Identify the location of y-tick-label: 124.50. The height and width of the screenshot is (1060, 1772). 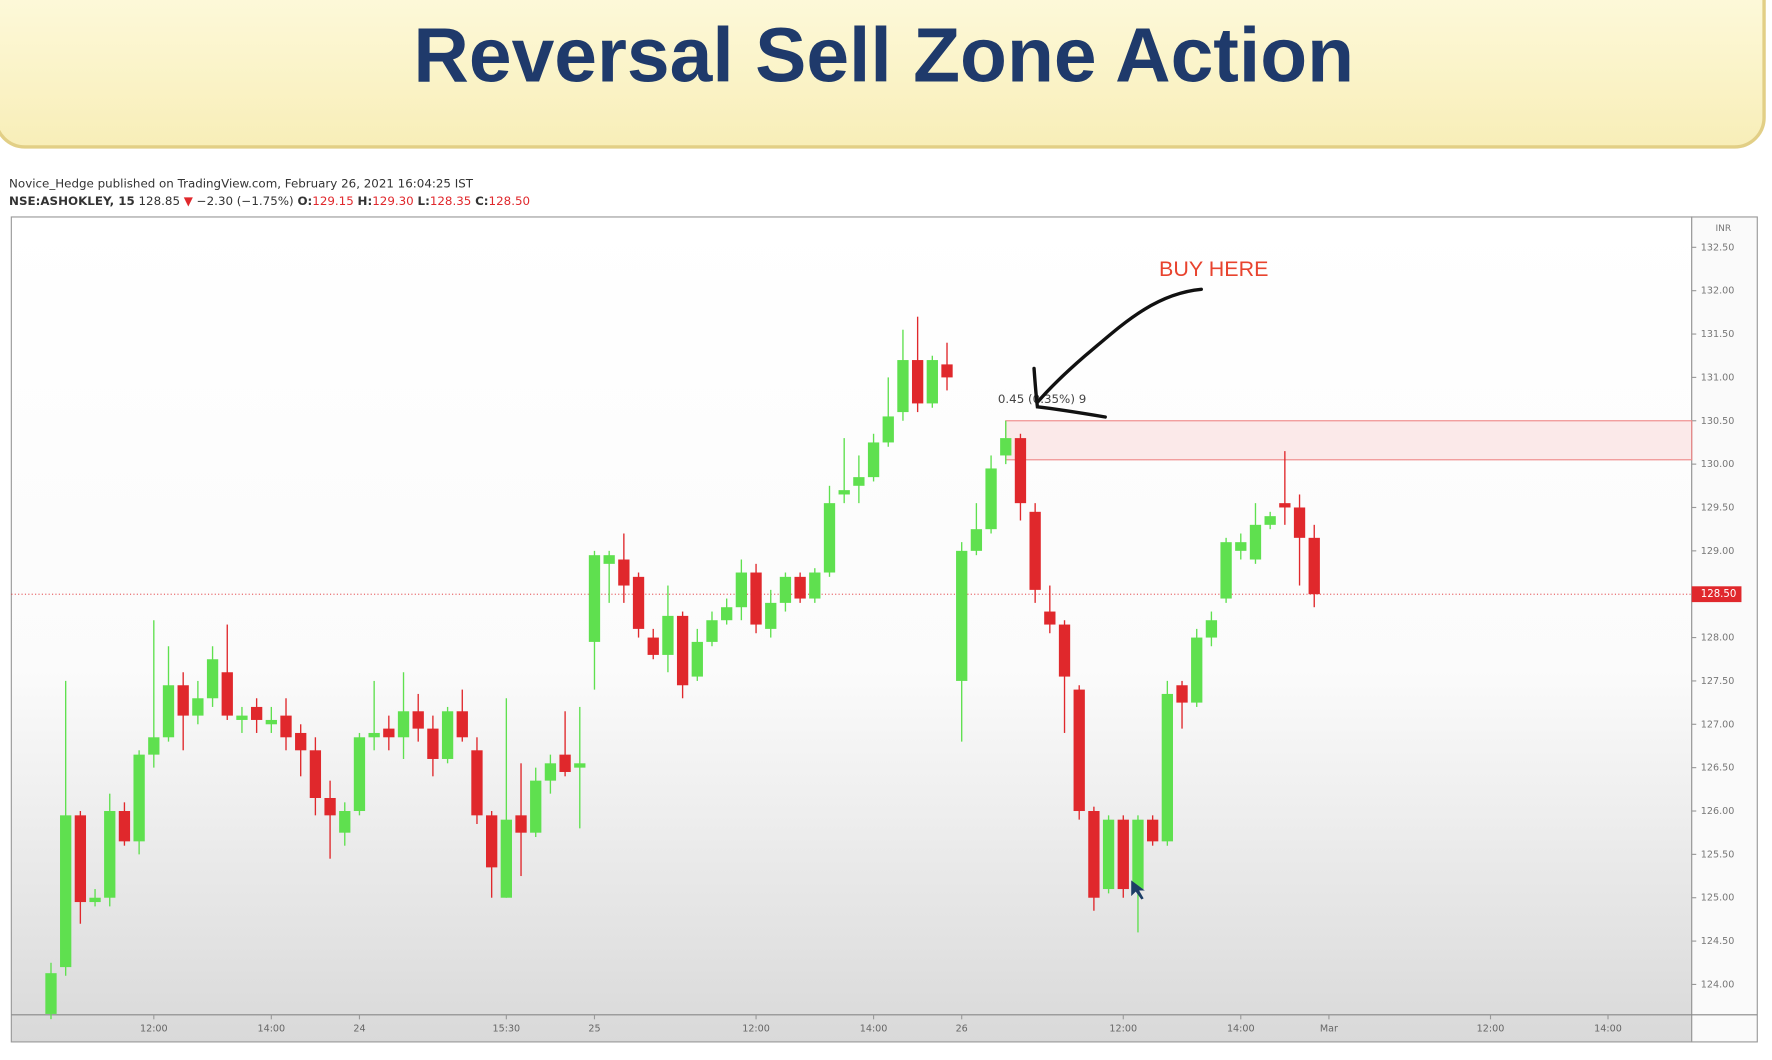
(1718, 941).